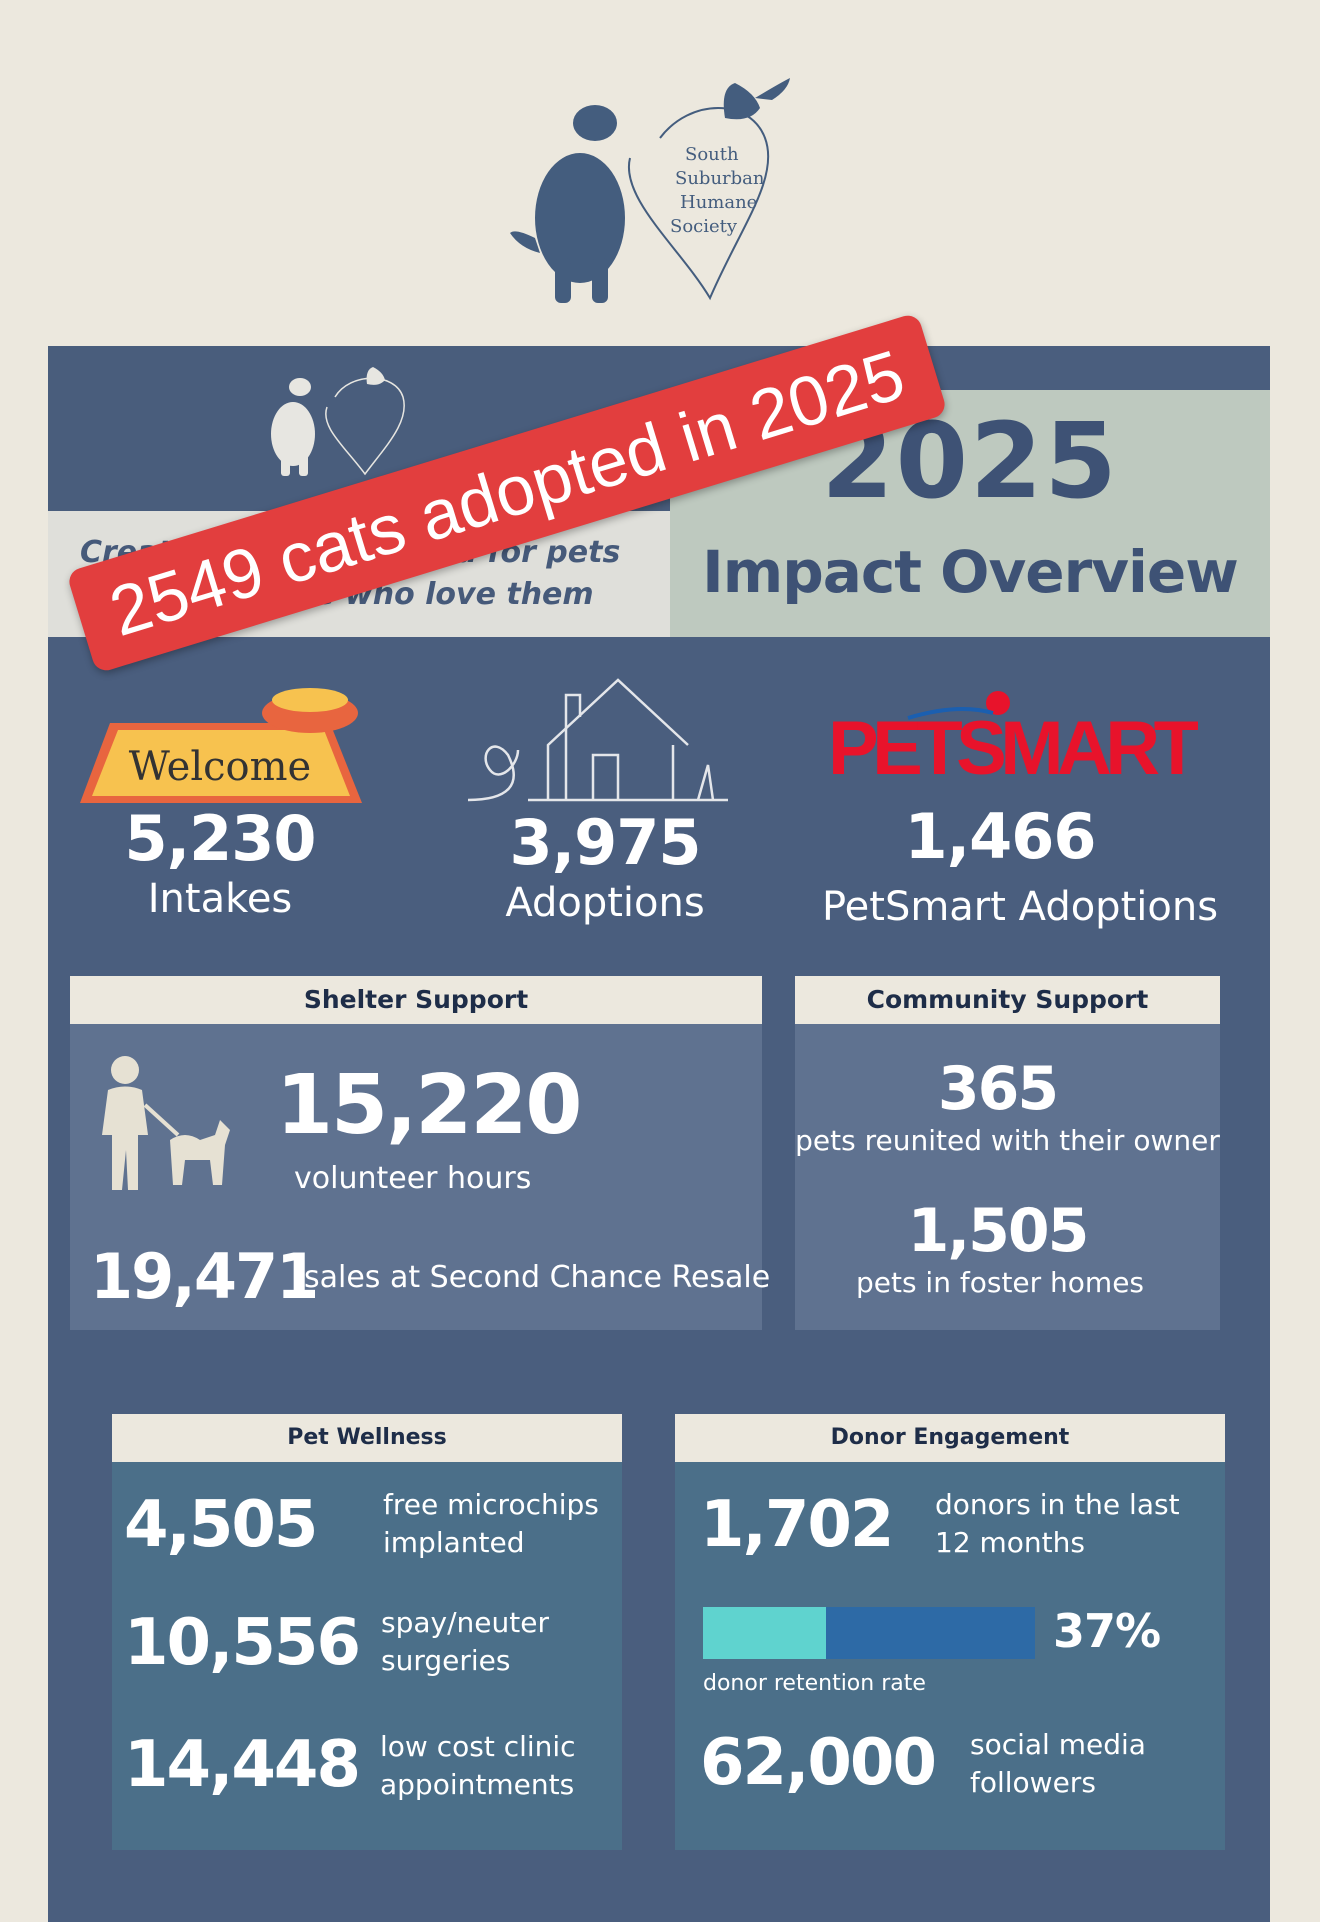 The height and width of the screenshot is (1922, 1320). Describe the element at coordinates (1058, 1763) in the screenshot. I see `social-followers-label: social media followers` at that location.